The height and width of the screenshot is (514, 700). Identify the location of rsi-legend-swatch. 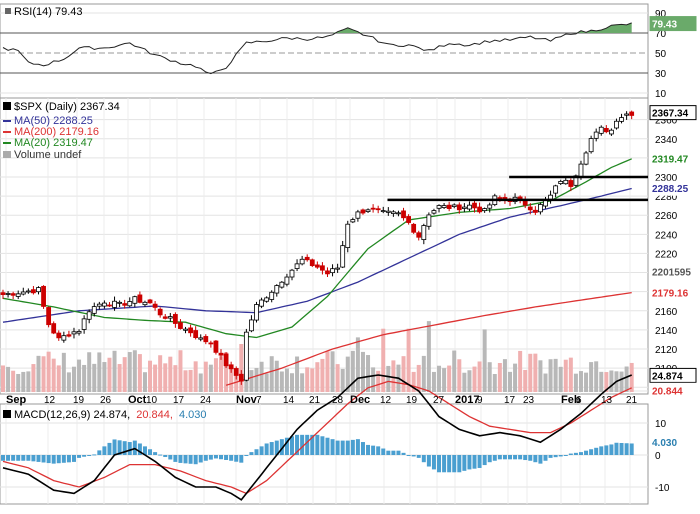
(8, 11).